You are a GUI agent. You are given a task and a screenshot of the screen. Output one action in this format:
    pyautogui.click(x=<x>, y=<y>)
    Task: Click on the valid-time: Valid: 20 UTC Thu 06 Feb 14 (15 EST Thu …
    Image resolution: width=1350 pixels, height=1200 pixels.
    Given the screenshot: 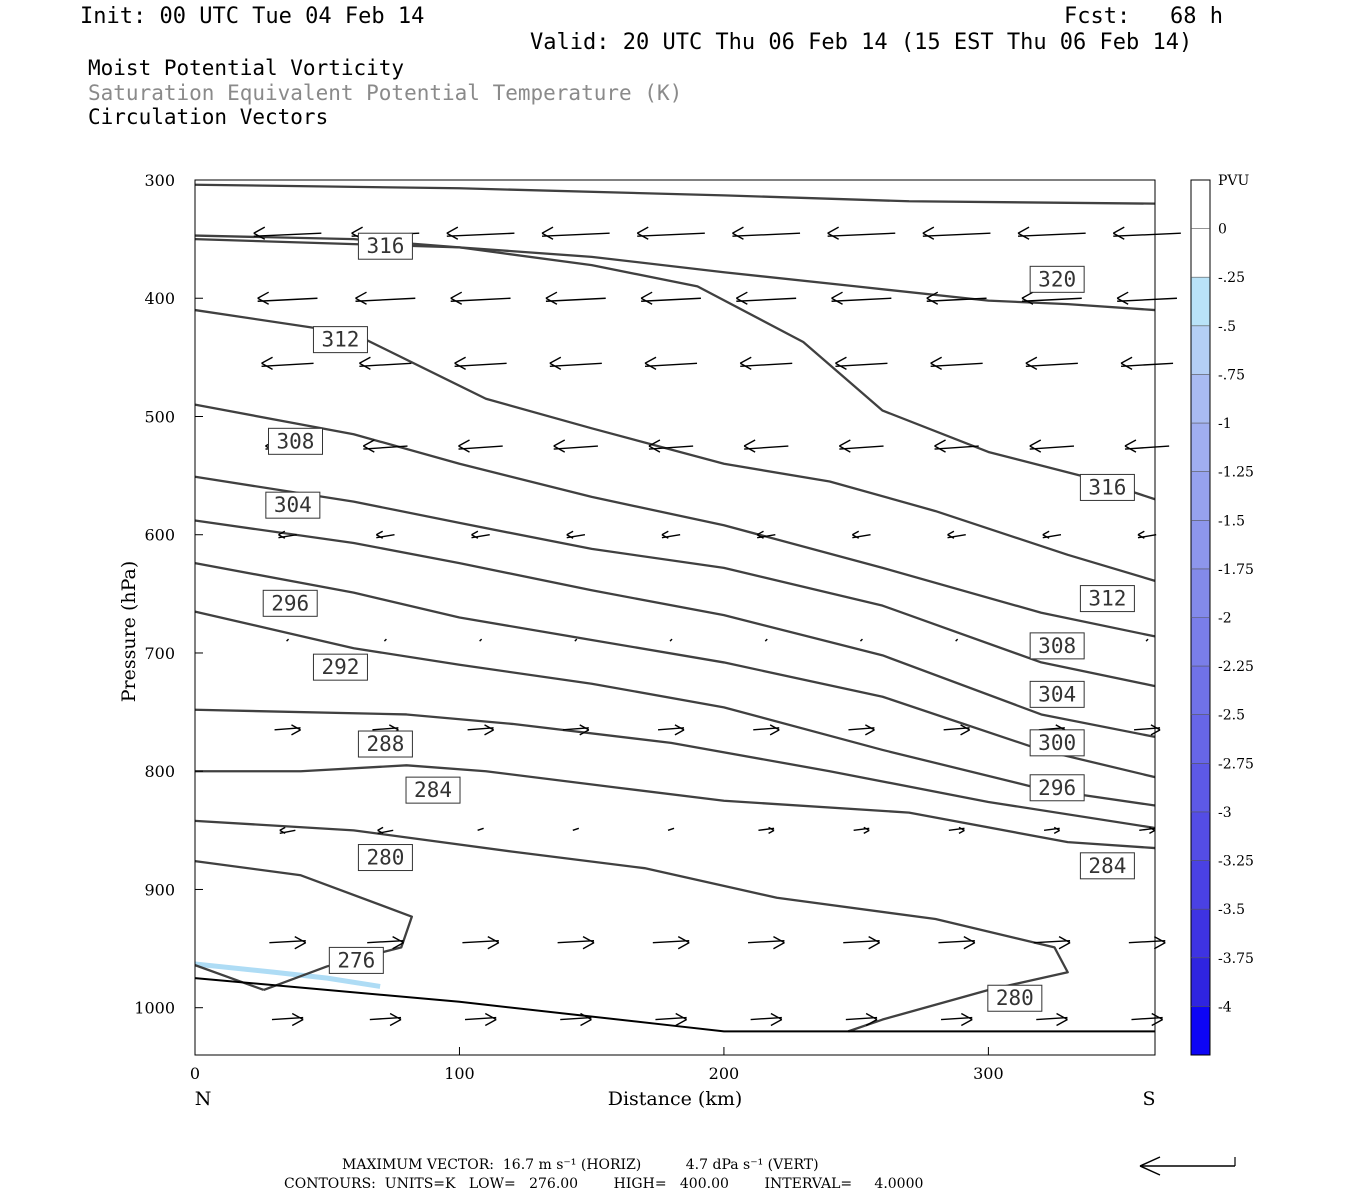 What is the action you would take?
    pyautogui.click(x=861, y=42)
    